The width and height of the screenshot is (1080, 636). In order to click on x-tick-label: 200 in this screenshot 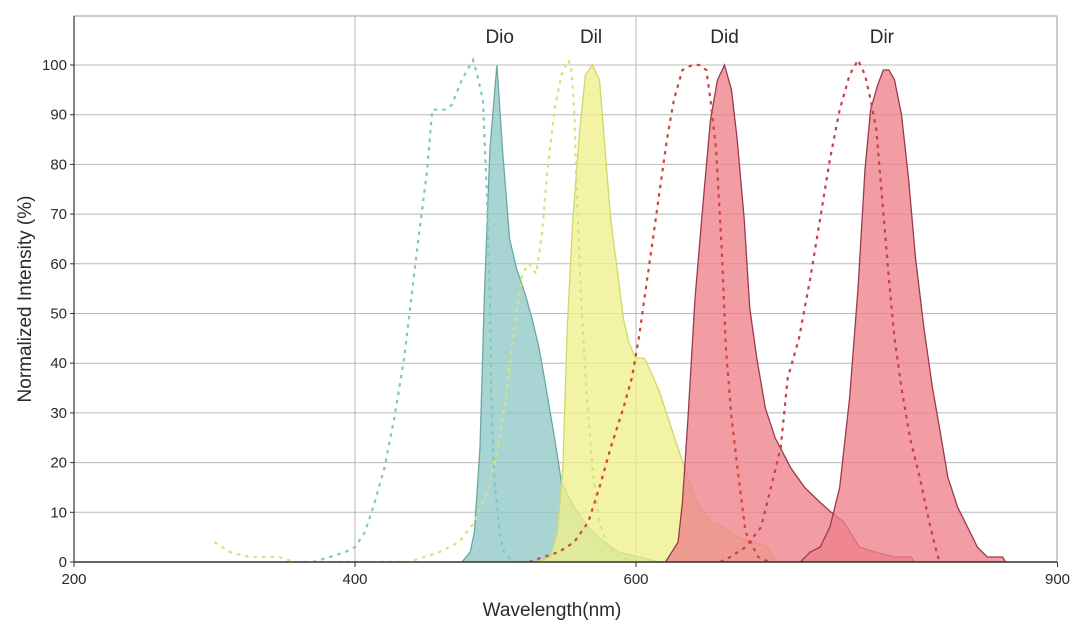, I will do `click(73, 579)`.